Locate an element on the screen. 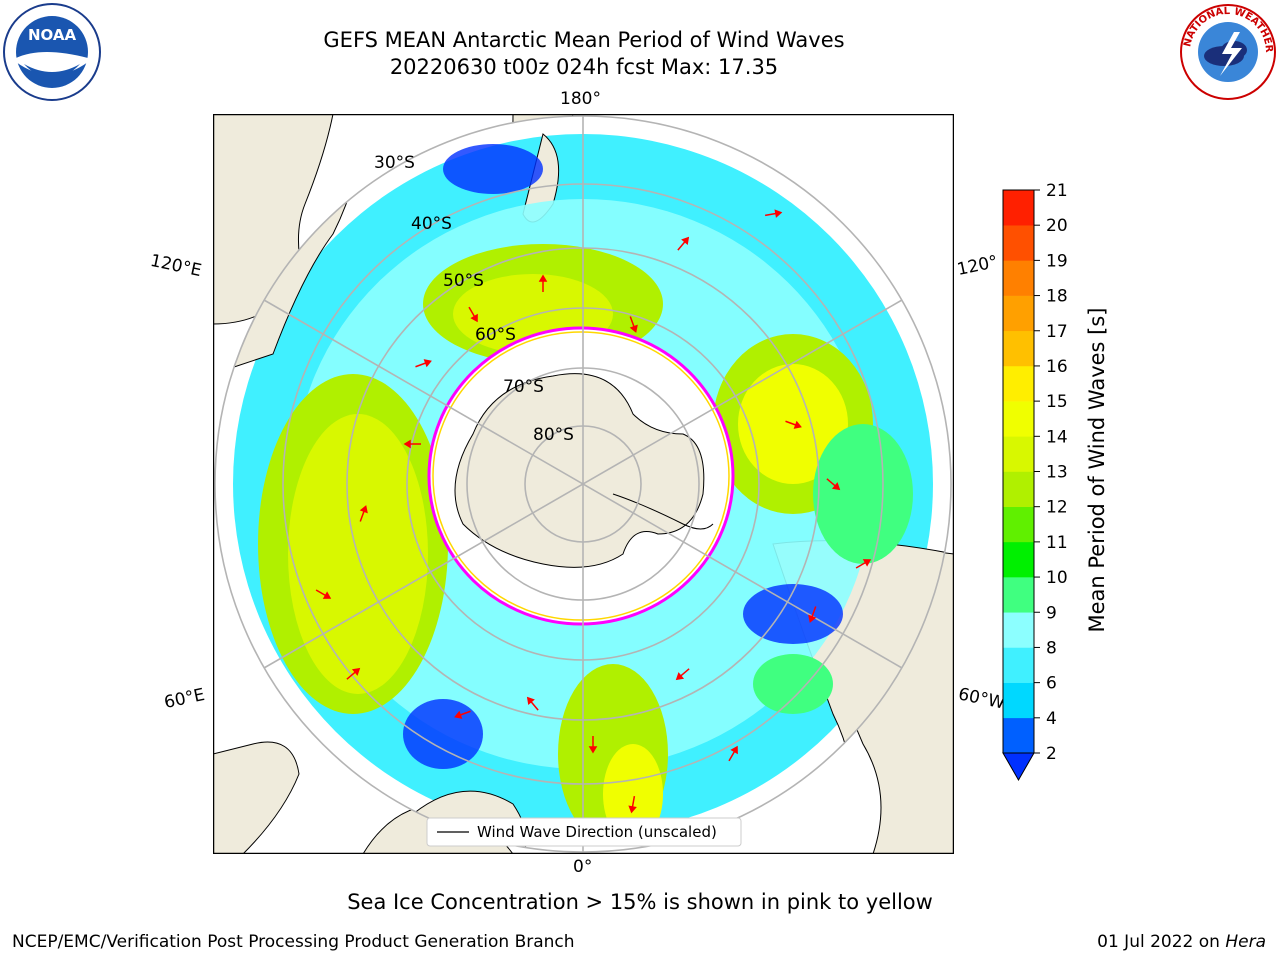 This screenshot has height=960, width=1280. colorbar-tick-label: 21 is located at coordinates (1057, 191).